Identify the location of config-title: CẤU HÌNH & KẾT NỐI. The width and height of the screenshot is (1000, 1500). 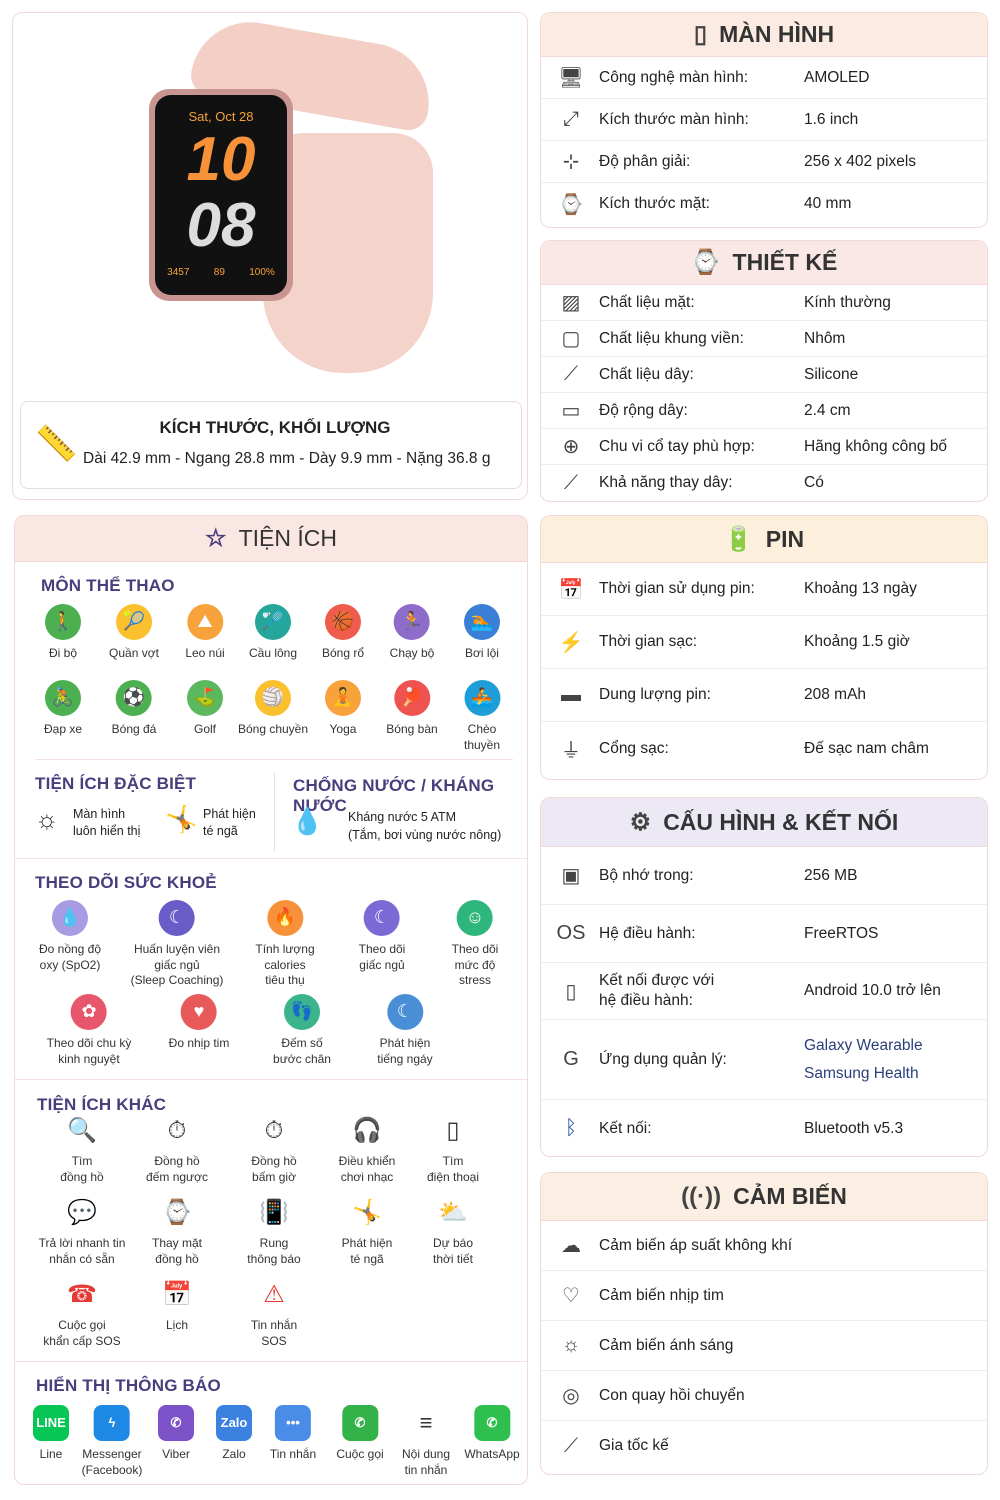
(781, 821).